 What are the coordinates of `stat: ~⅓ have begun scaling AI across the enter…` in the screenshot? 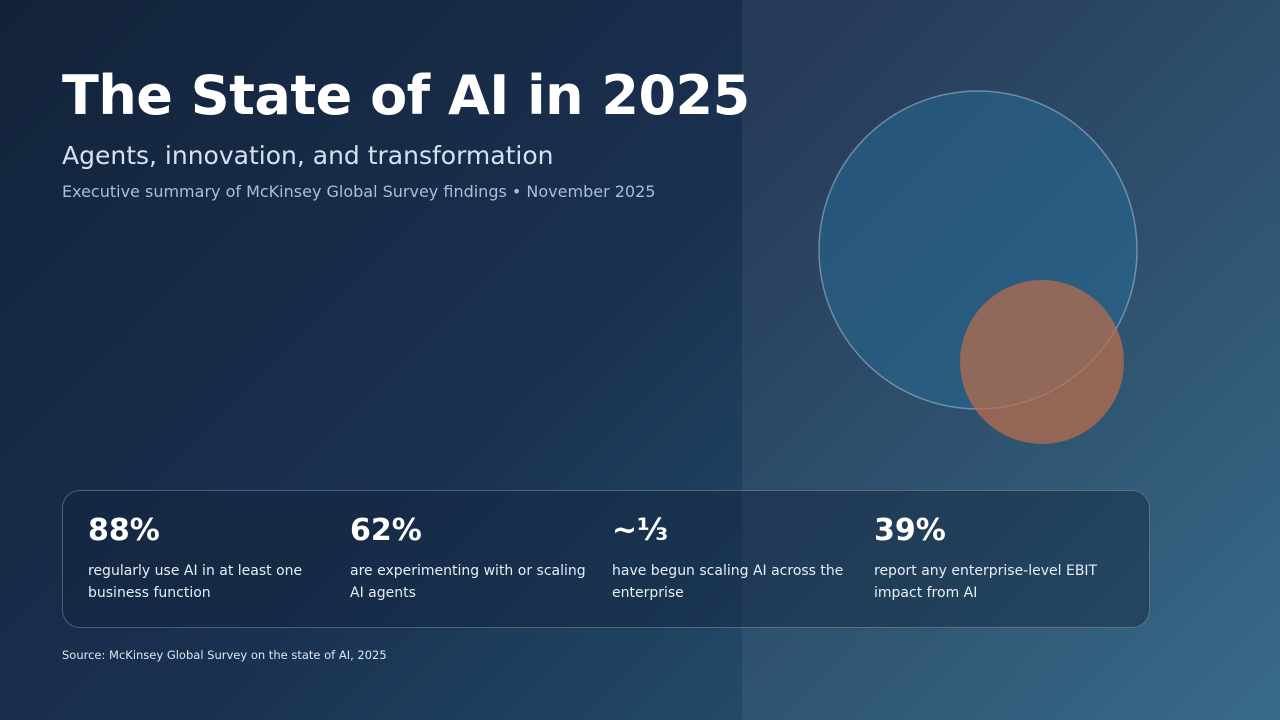 It's located at (732, 558).